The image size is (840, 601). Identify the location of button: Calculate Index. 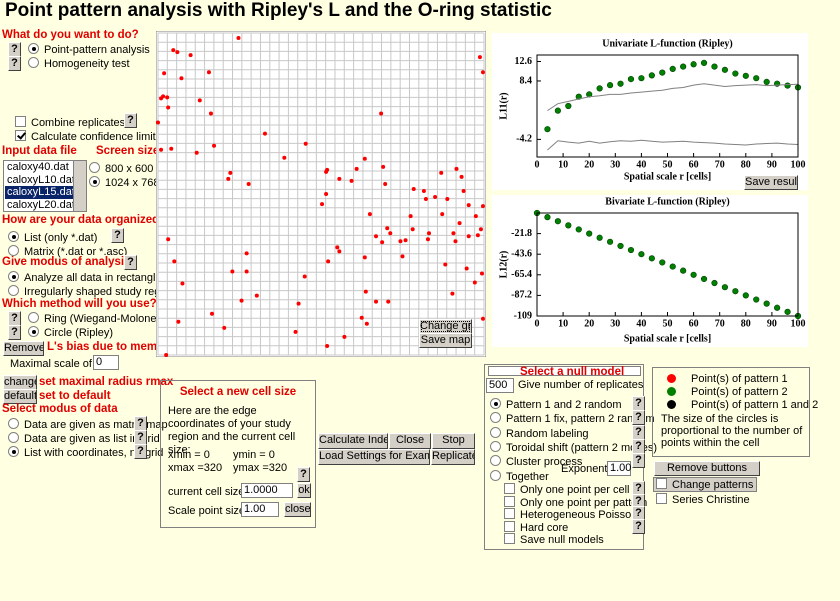
(353, 441).